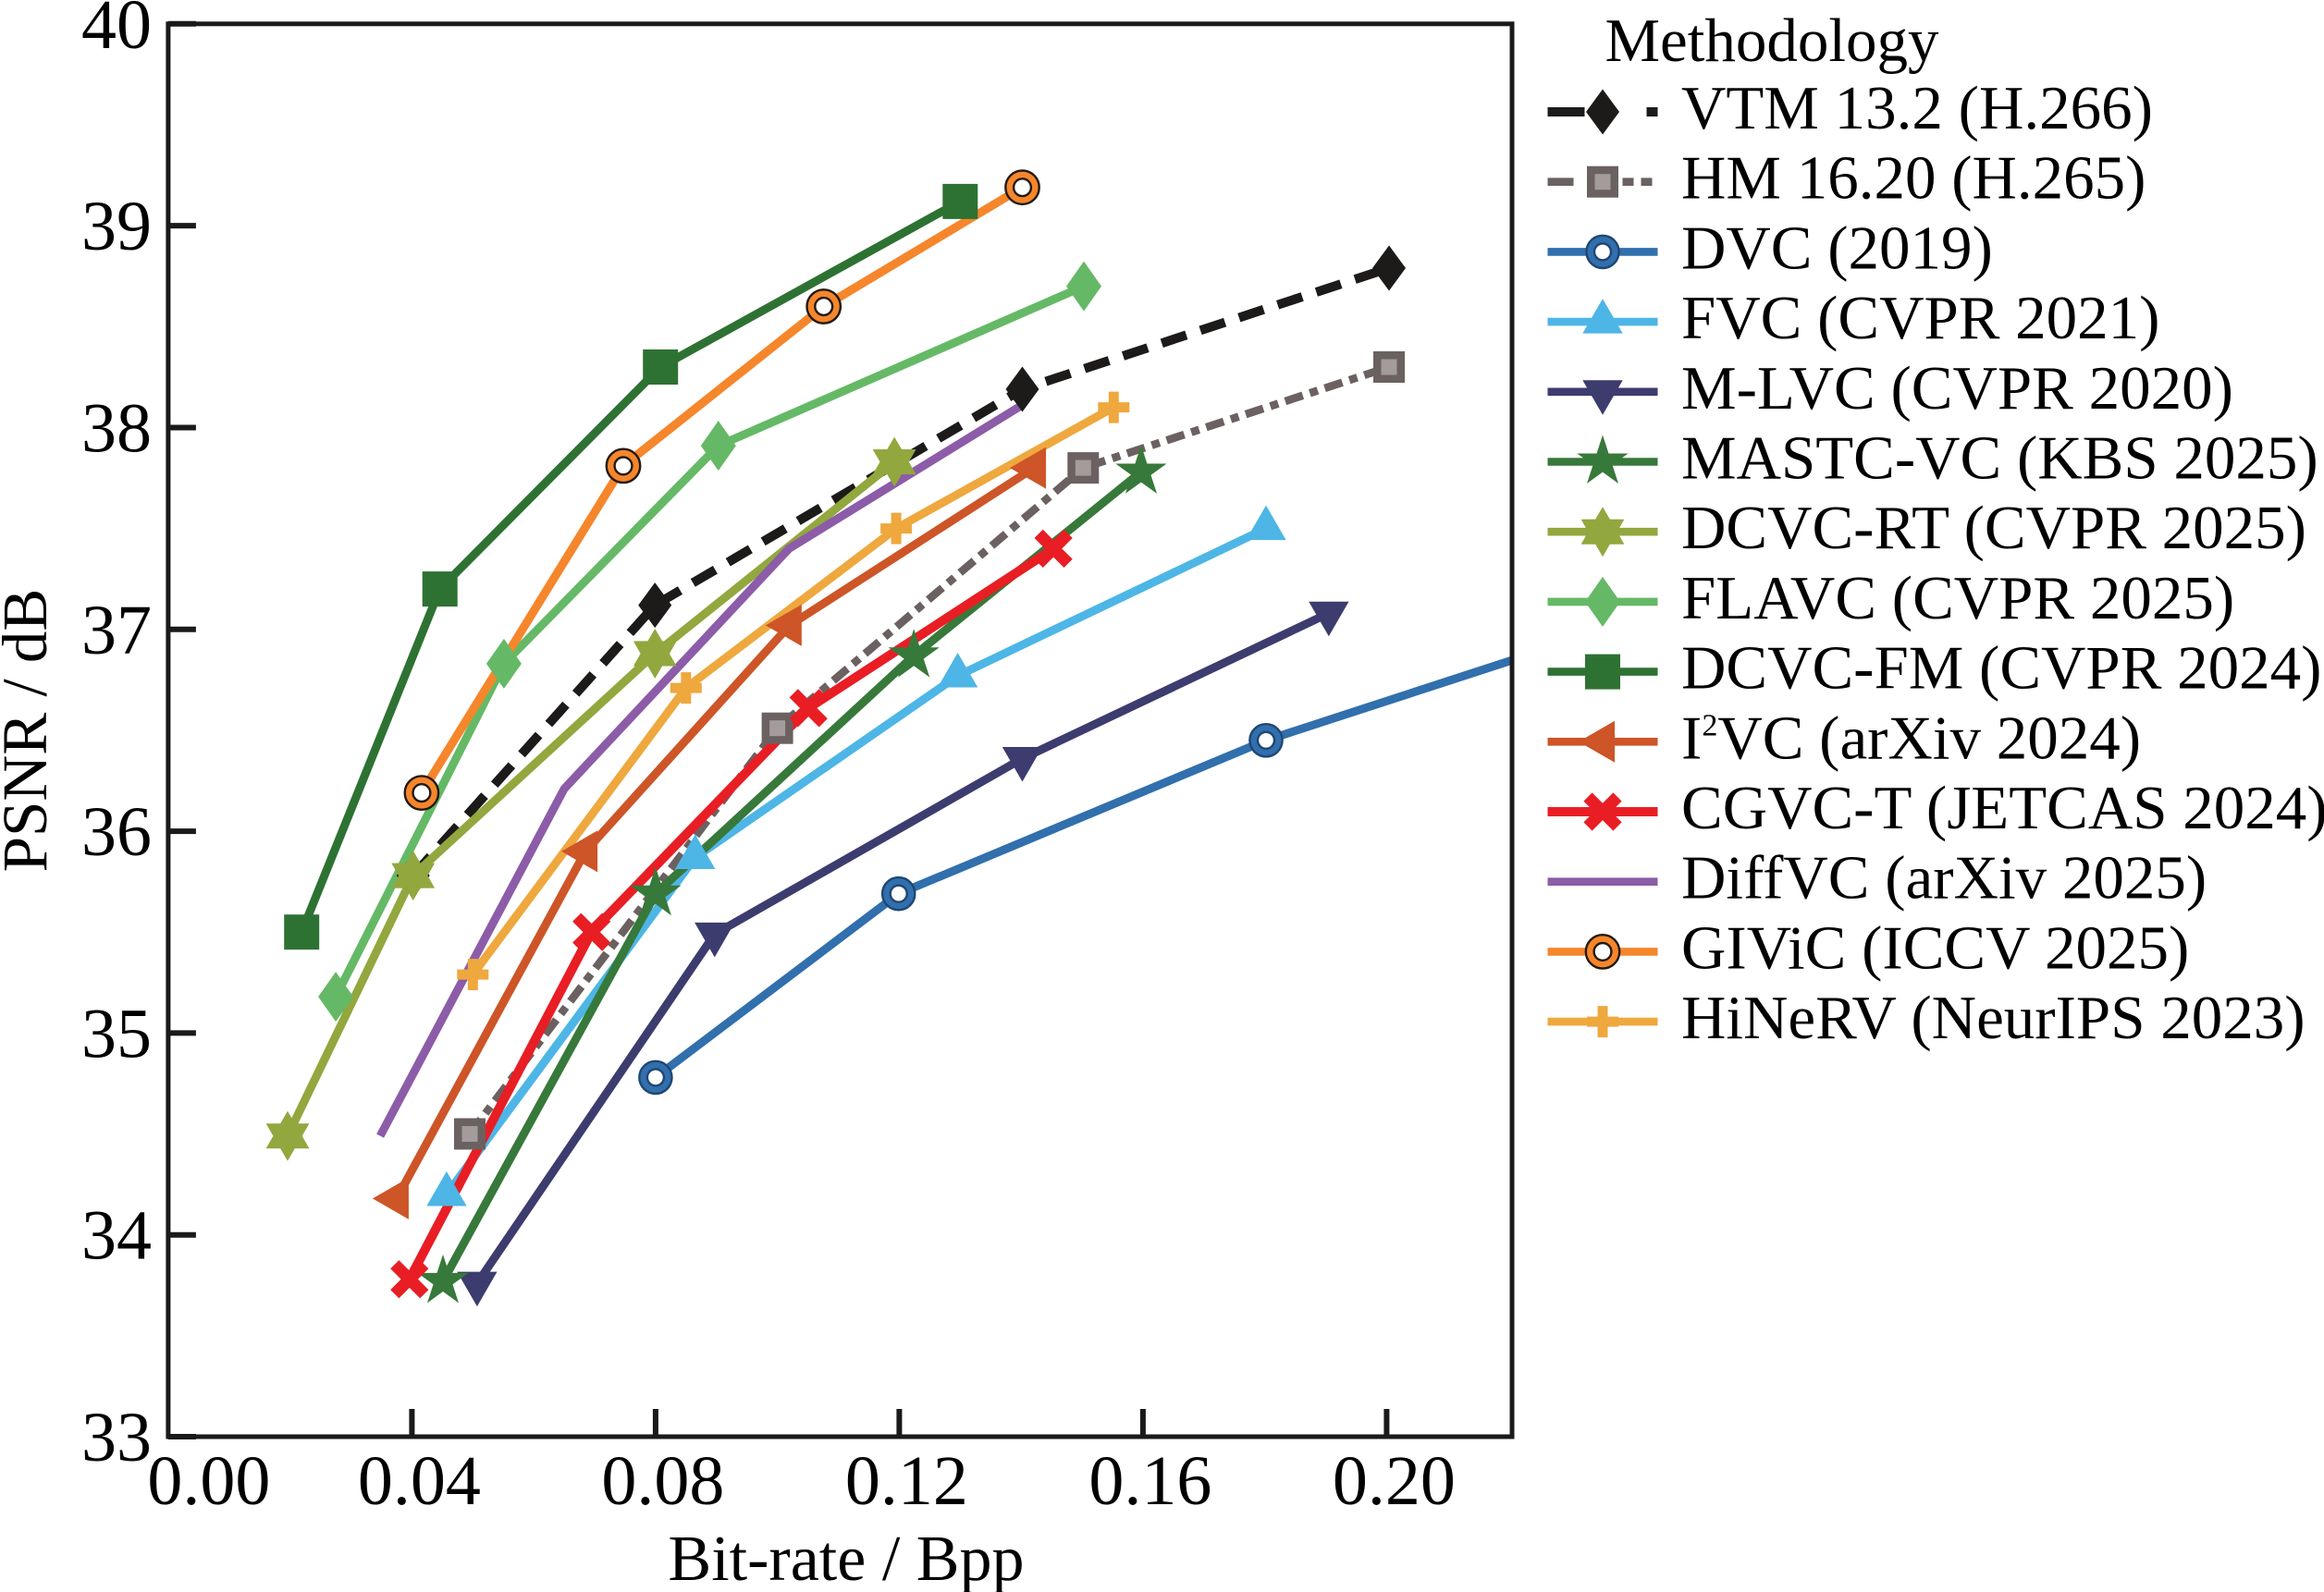  I want to click on svg-text: HiNeRV (NeurIPS 2023), so click(1993, 1018).